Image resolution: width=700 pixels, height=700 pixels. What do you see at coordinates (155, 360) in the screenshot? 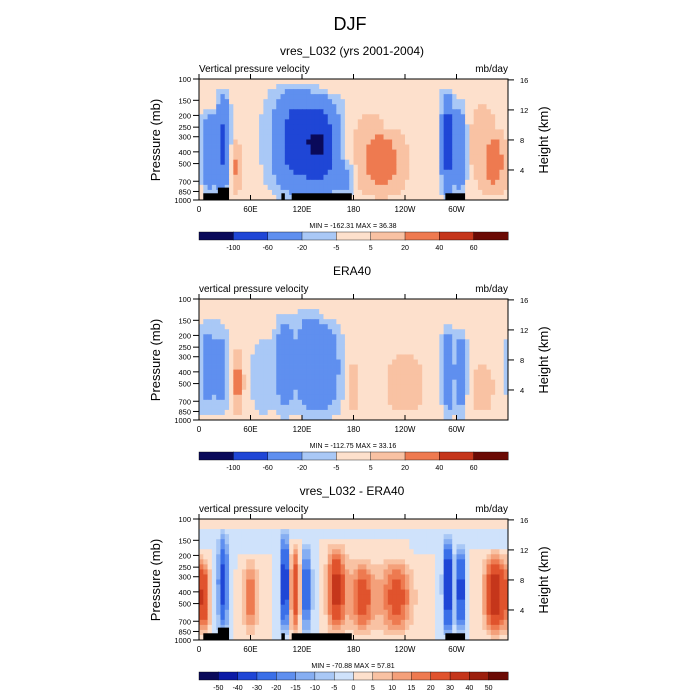
I see `y-axis-label: Pressure (mb)` at bounding box center [155, 360].